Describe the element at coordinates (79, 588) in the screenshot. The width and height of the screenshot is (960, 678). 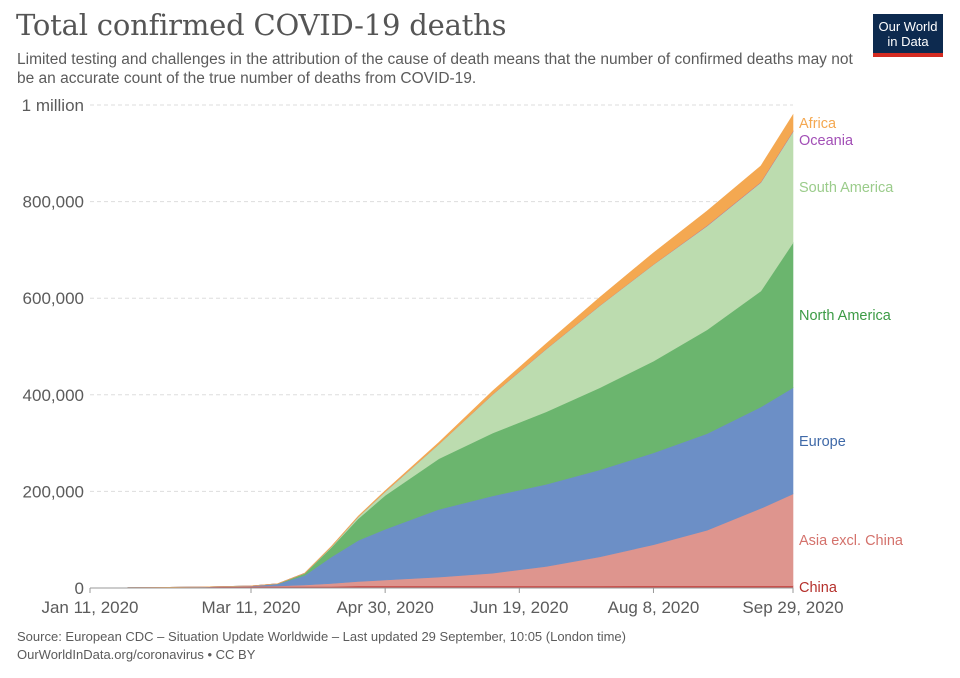
I see `y-tick-label: 0` at that location.